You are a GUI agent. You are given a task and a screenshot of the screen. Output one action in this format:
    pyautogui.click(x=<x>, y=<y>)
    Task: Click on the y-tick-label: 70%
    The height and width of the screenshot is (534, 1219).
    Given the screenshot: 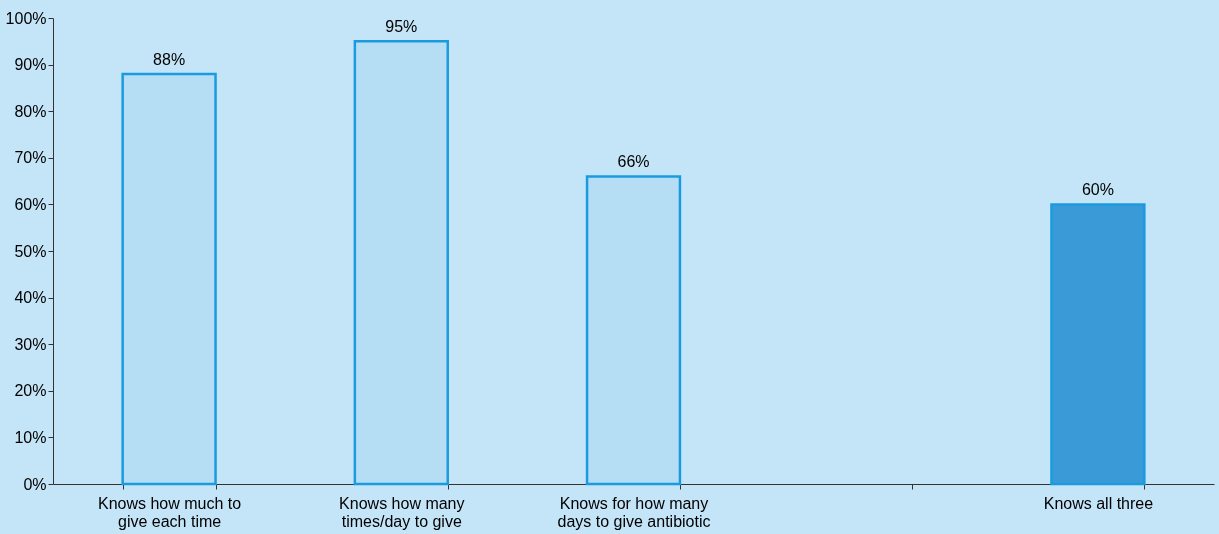 What is the action you would take?
    pyautogui.click(x=30, y=158)
    